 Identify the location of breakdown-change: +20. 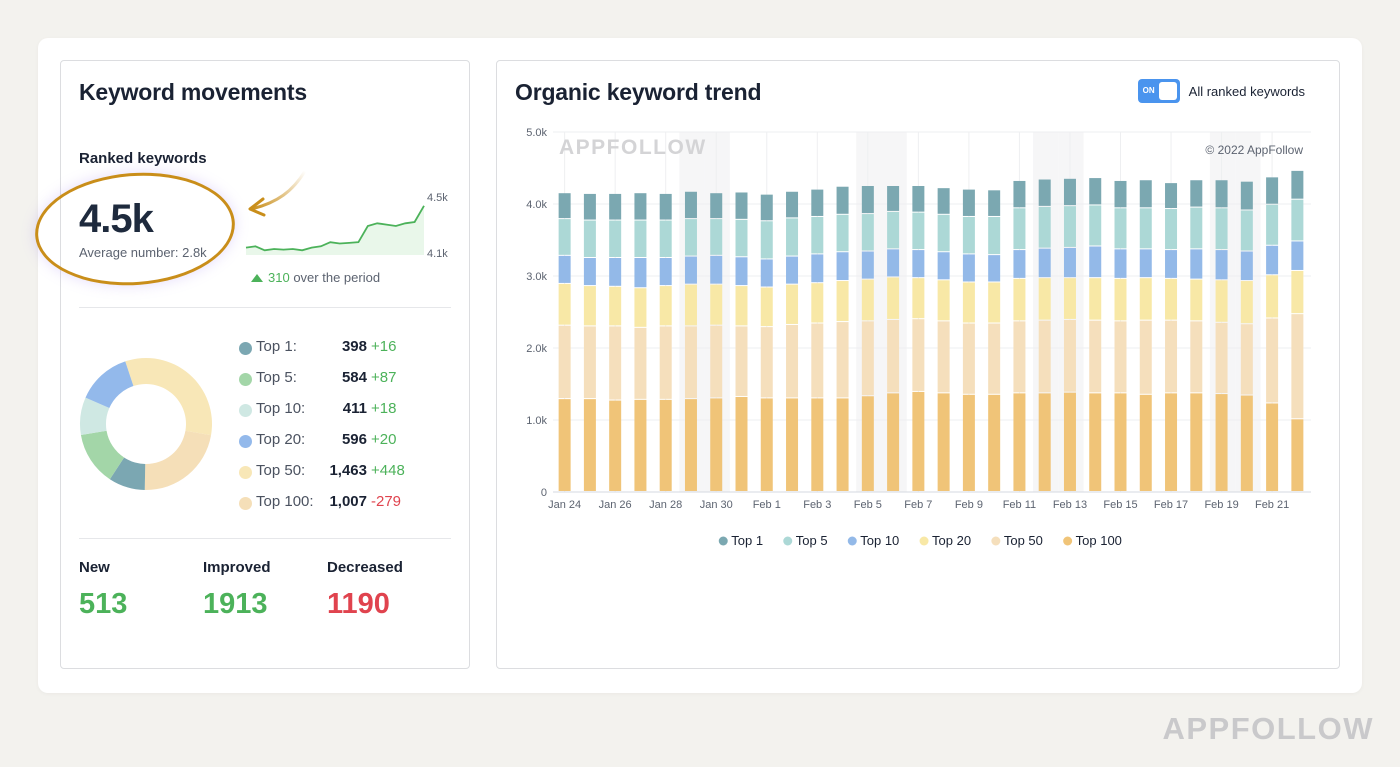
(384, 439).